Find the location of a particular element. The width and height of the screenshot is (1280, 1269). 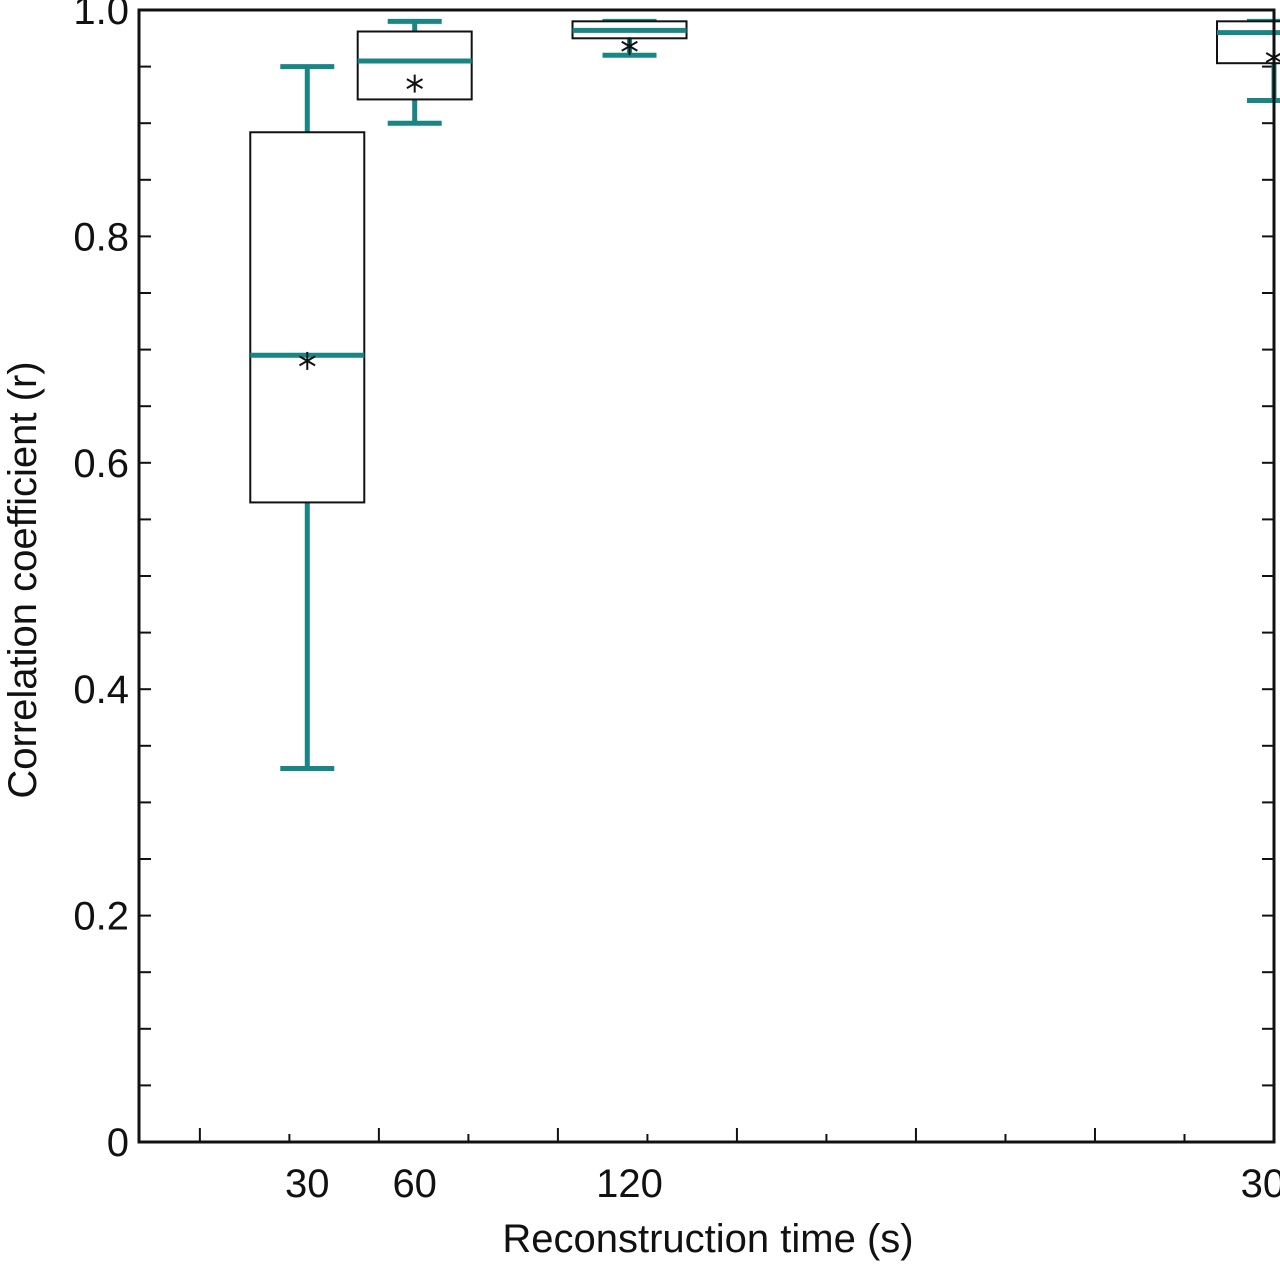

x-tick-label: 60 is located at coordinates (414, 1184).